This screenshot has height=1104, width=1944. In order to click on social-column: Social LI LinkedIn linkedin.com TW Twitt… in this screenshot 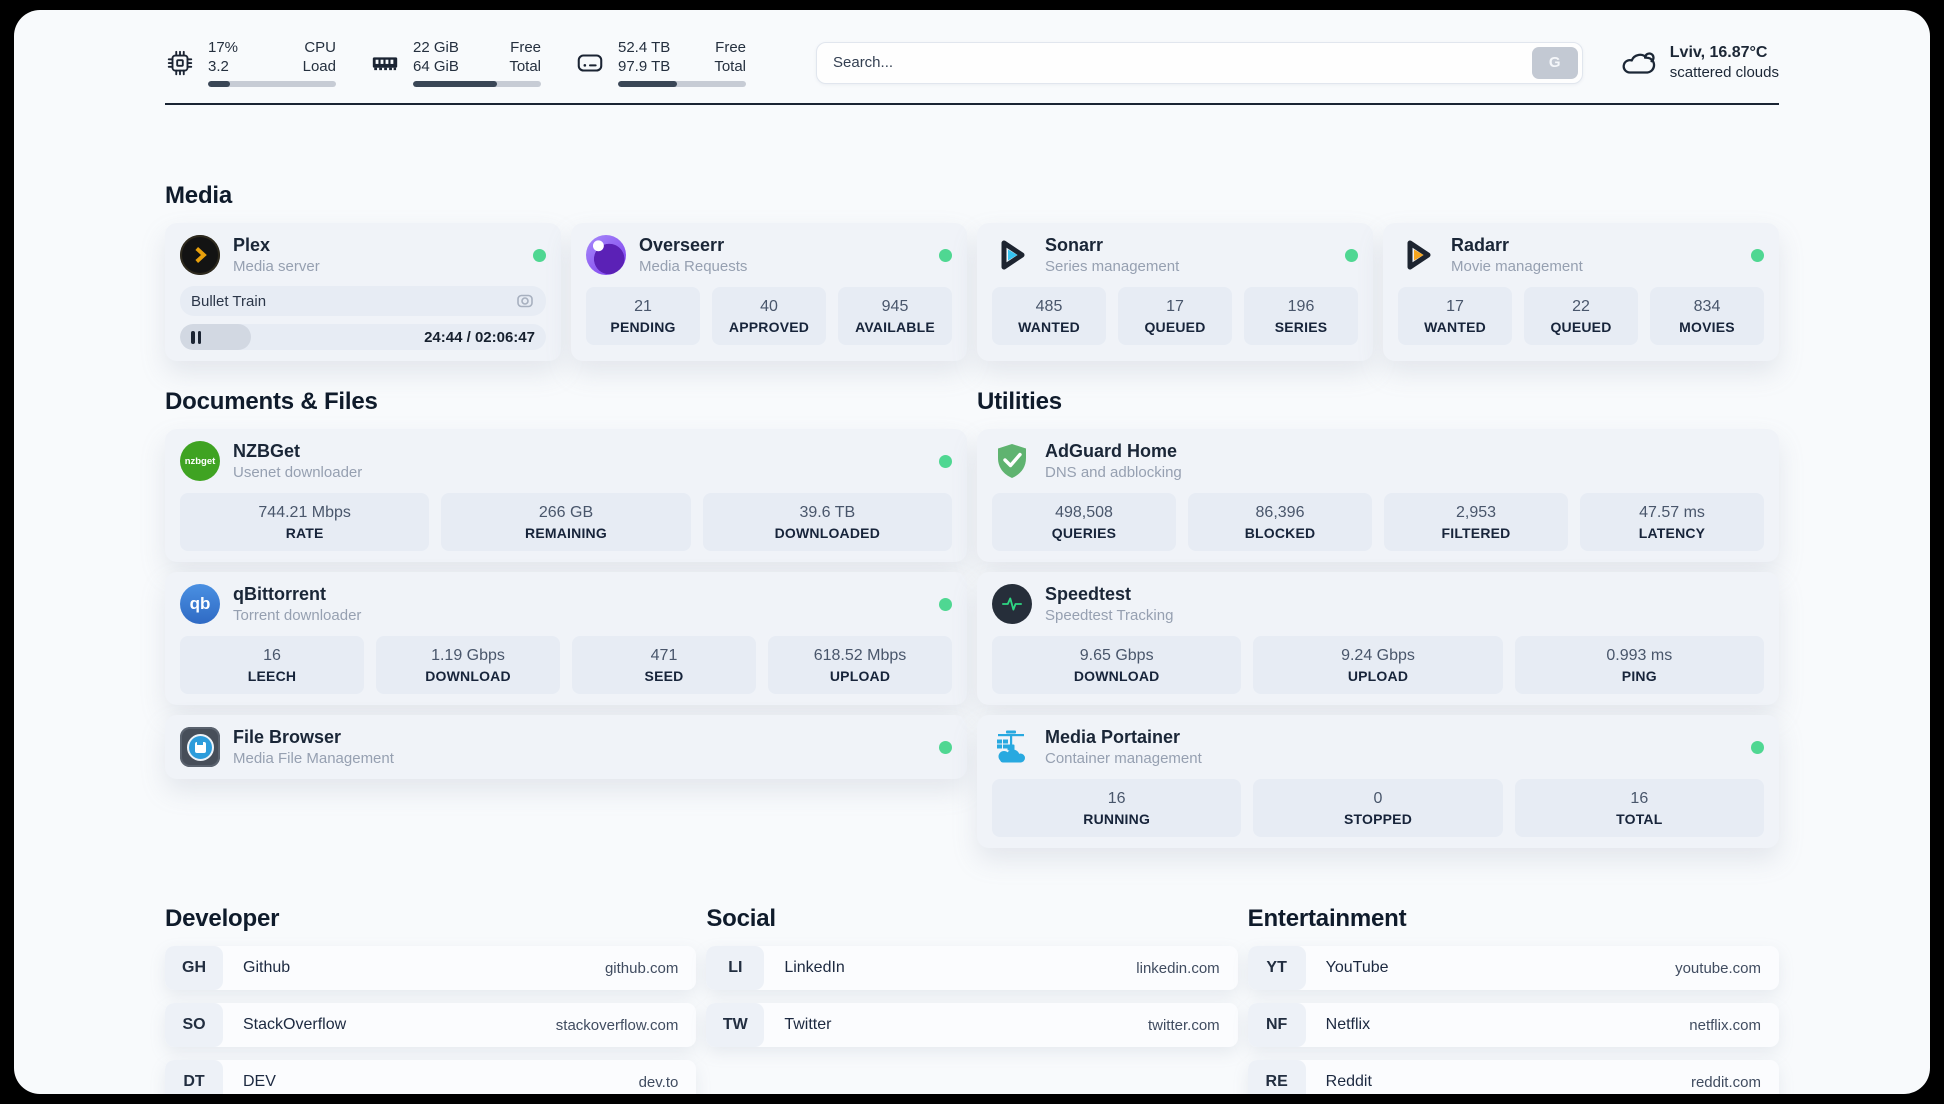, I will do `click(972, 999)`.